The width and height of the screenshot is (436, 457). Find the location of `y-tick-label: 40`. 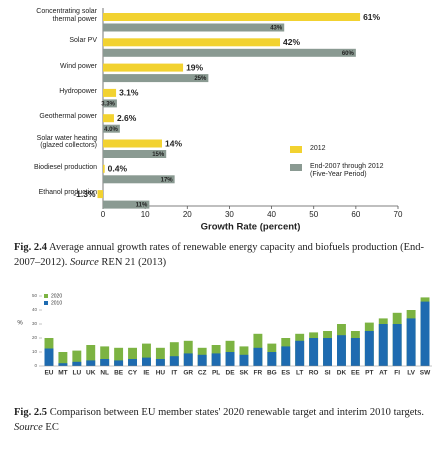

y-tick-label: 40 is located at coordinates (35, 309).